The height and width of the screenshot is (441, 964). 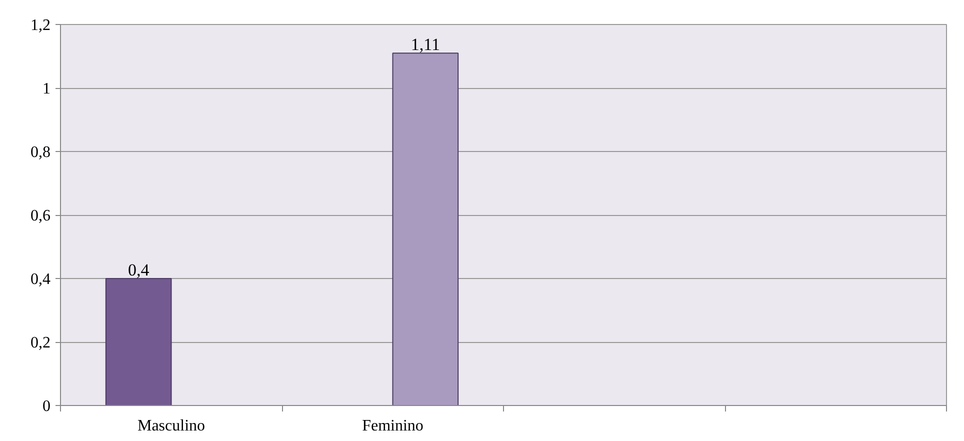 I want to click on y-tick-label: 0,6, so click(x=40, y=216).